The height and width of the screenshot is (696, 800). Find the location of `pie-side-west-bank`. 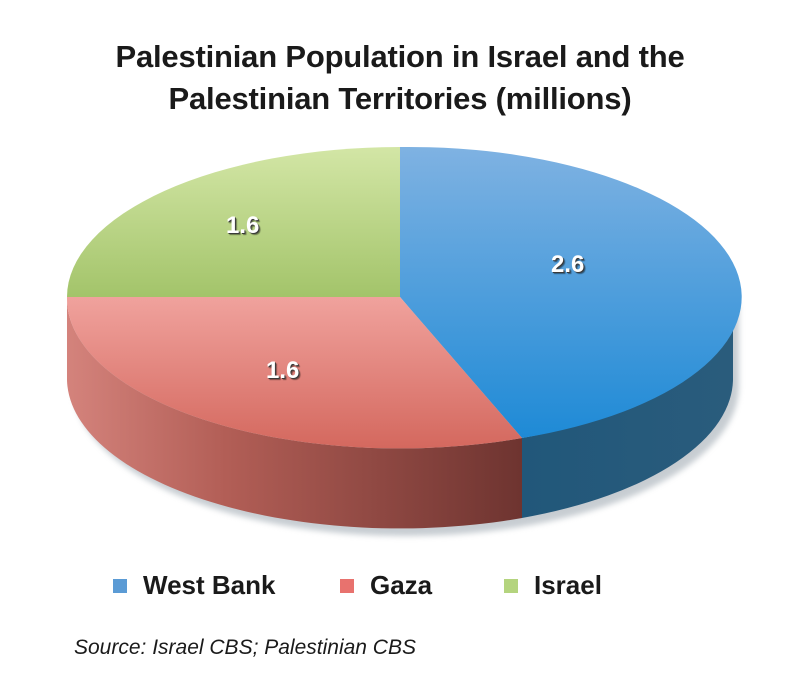

pie-side-west-bank is located at coordinates (628, 407).